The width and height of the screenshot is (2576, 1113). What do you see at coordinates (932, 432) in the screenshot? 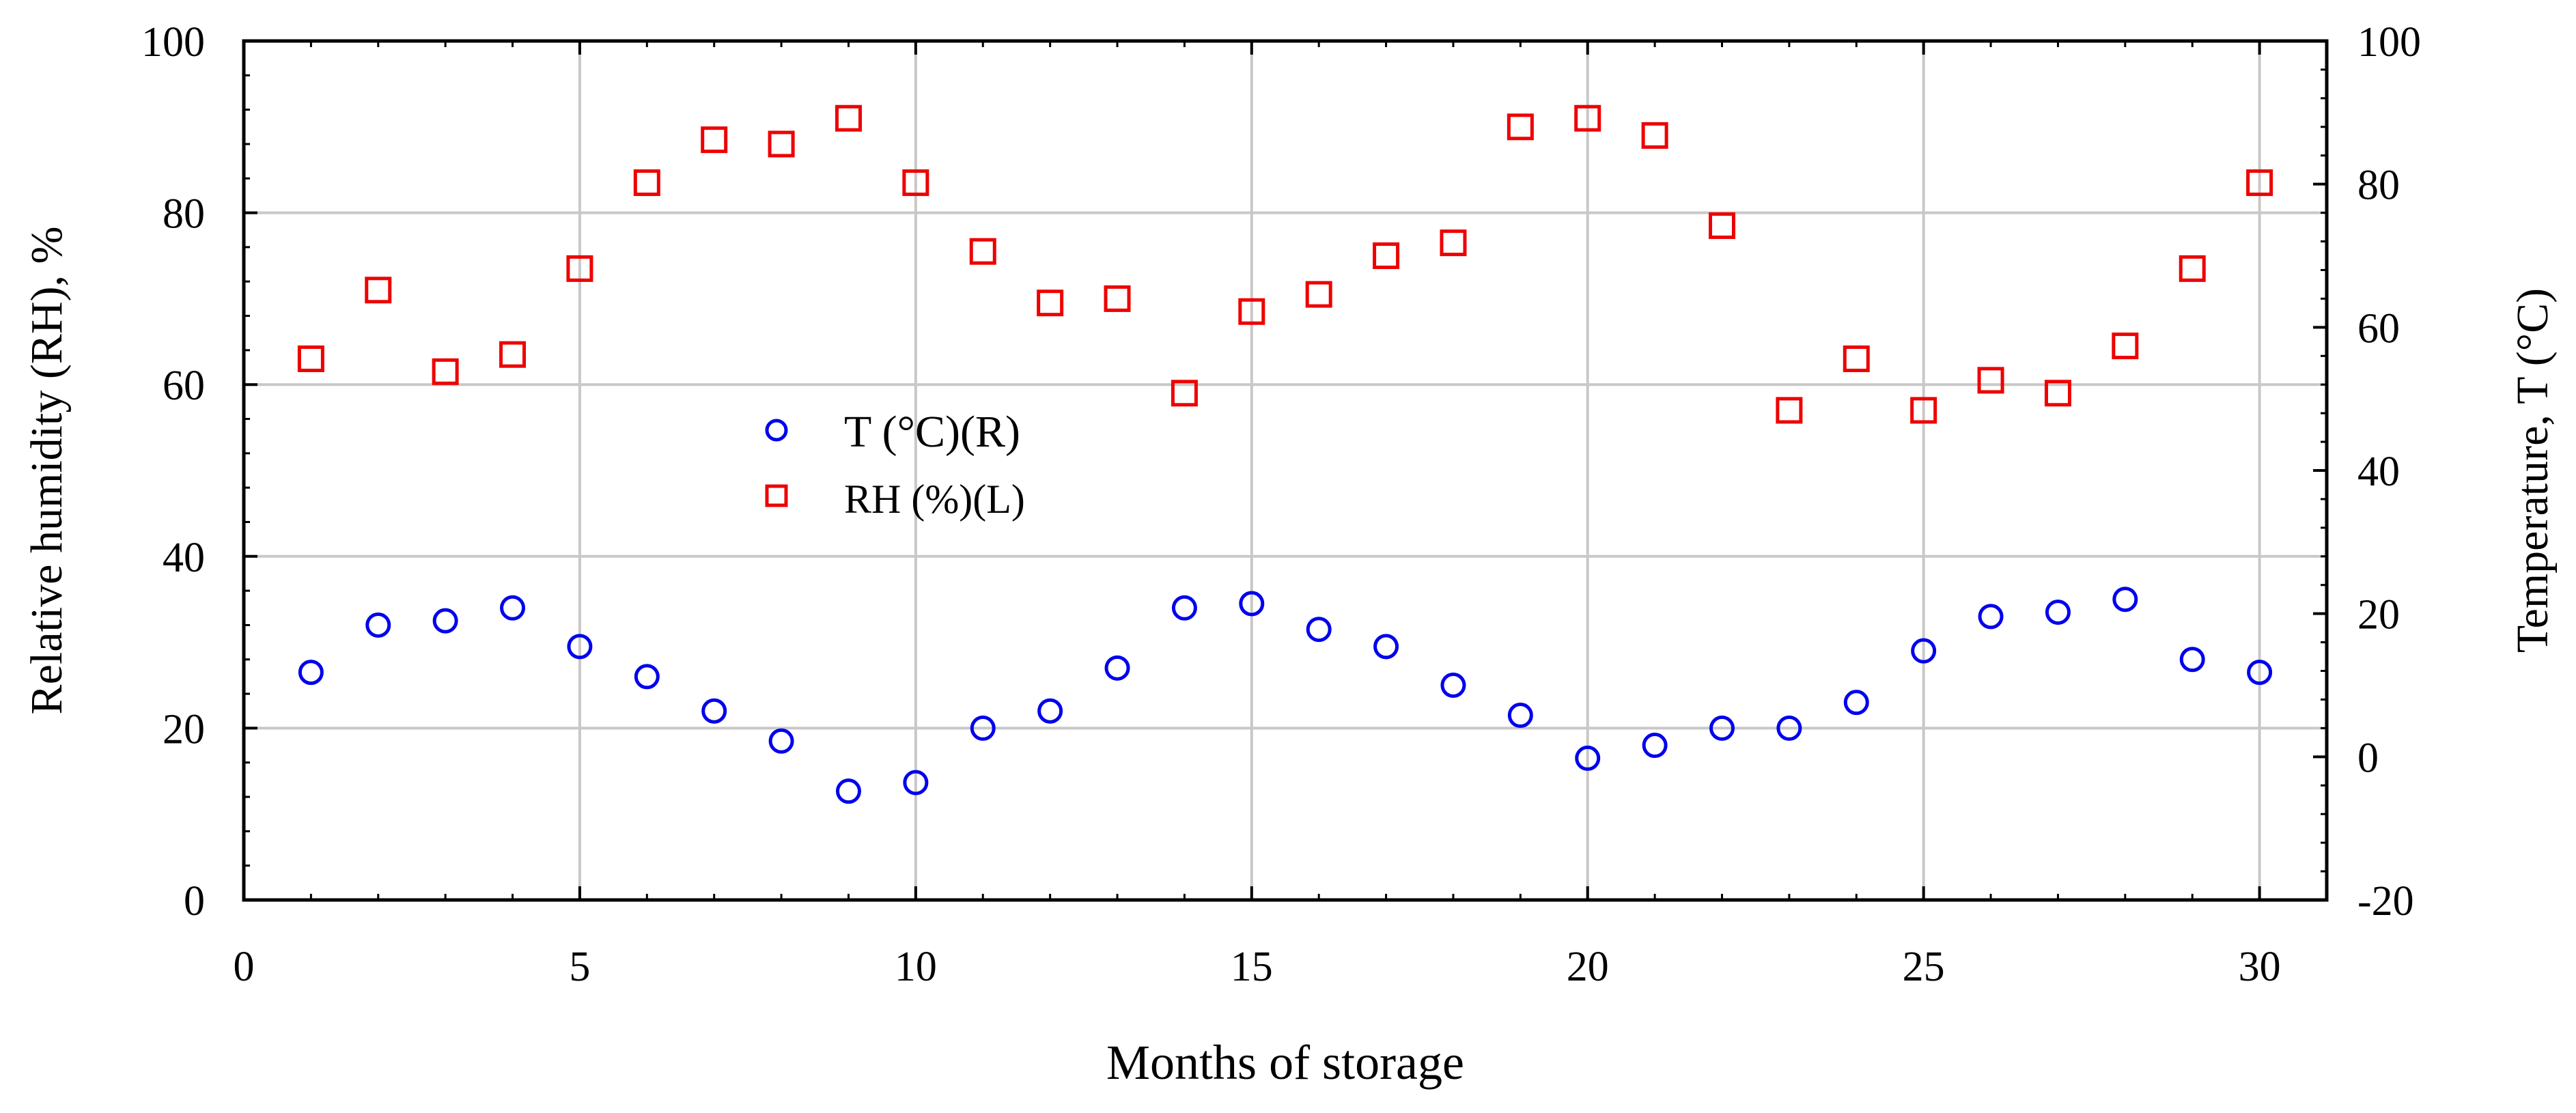
I see `legend-temperature-label: T (°C)(R)` at bounding box center [932, 432].